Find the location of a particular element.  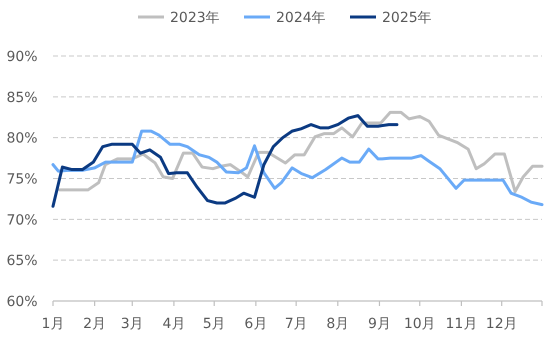

x-tick-label: 12月 is located at coordinates (502, 324).